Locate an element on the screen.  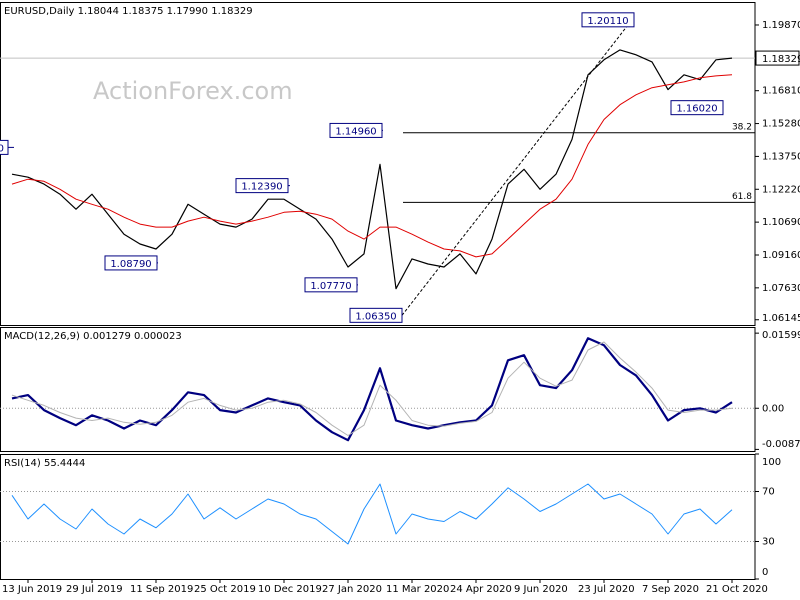
y-tick-label: 100 is located at coordinates (771, 462).